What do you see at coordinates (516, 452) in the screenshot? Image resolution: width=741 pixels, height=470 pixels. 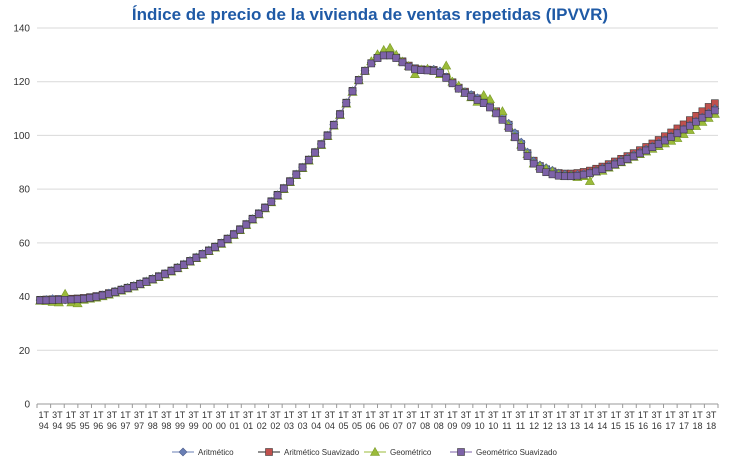 I see `legend-label: Geométrico Suavizado` at bounding box center [516, 452].